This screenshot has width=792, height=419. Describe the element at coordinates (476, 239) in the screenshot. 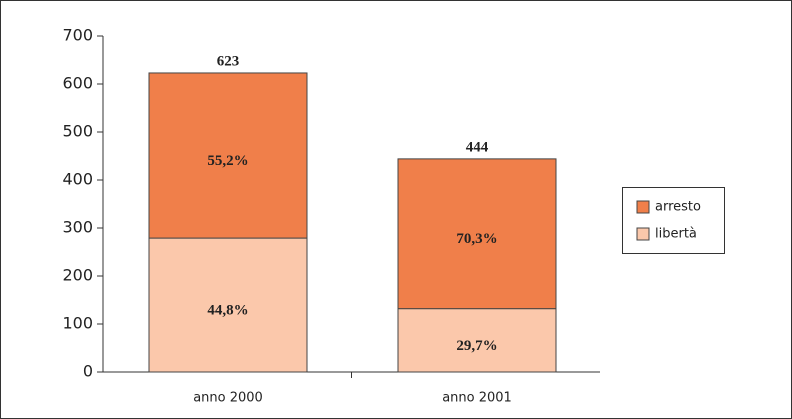

I see `percent-label: 70,3%` at that location.